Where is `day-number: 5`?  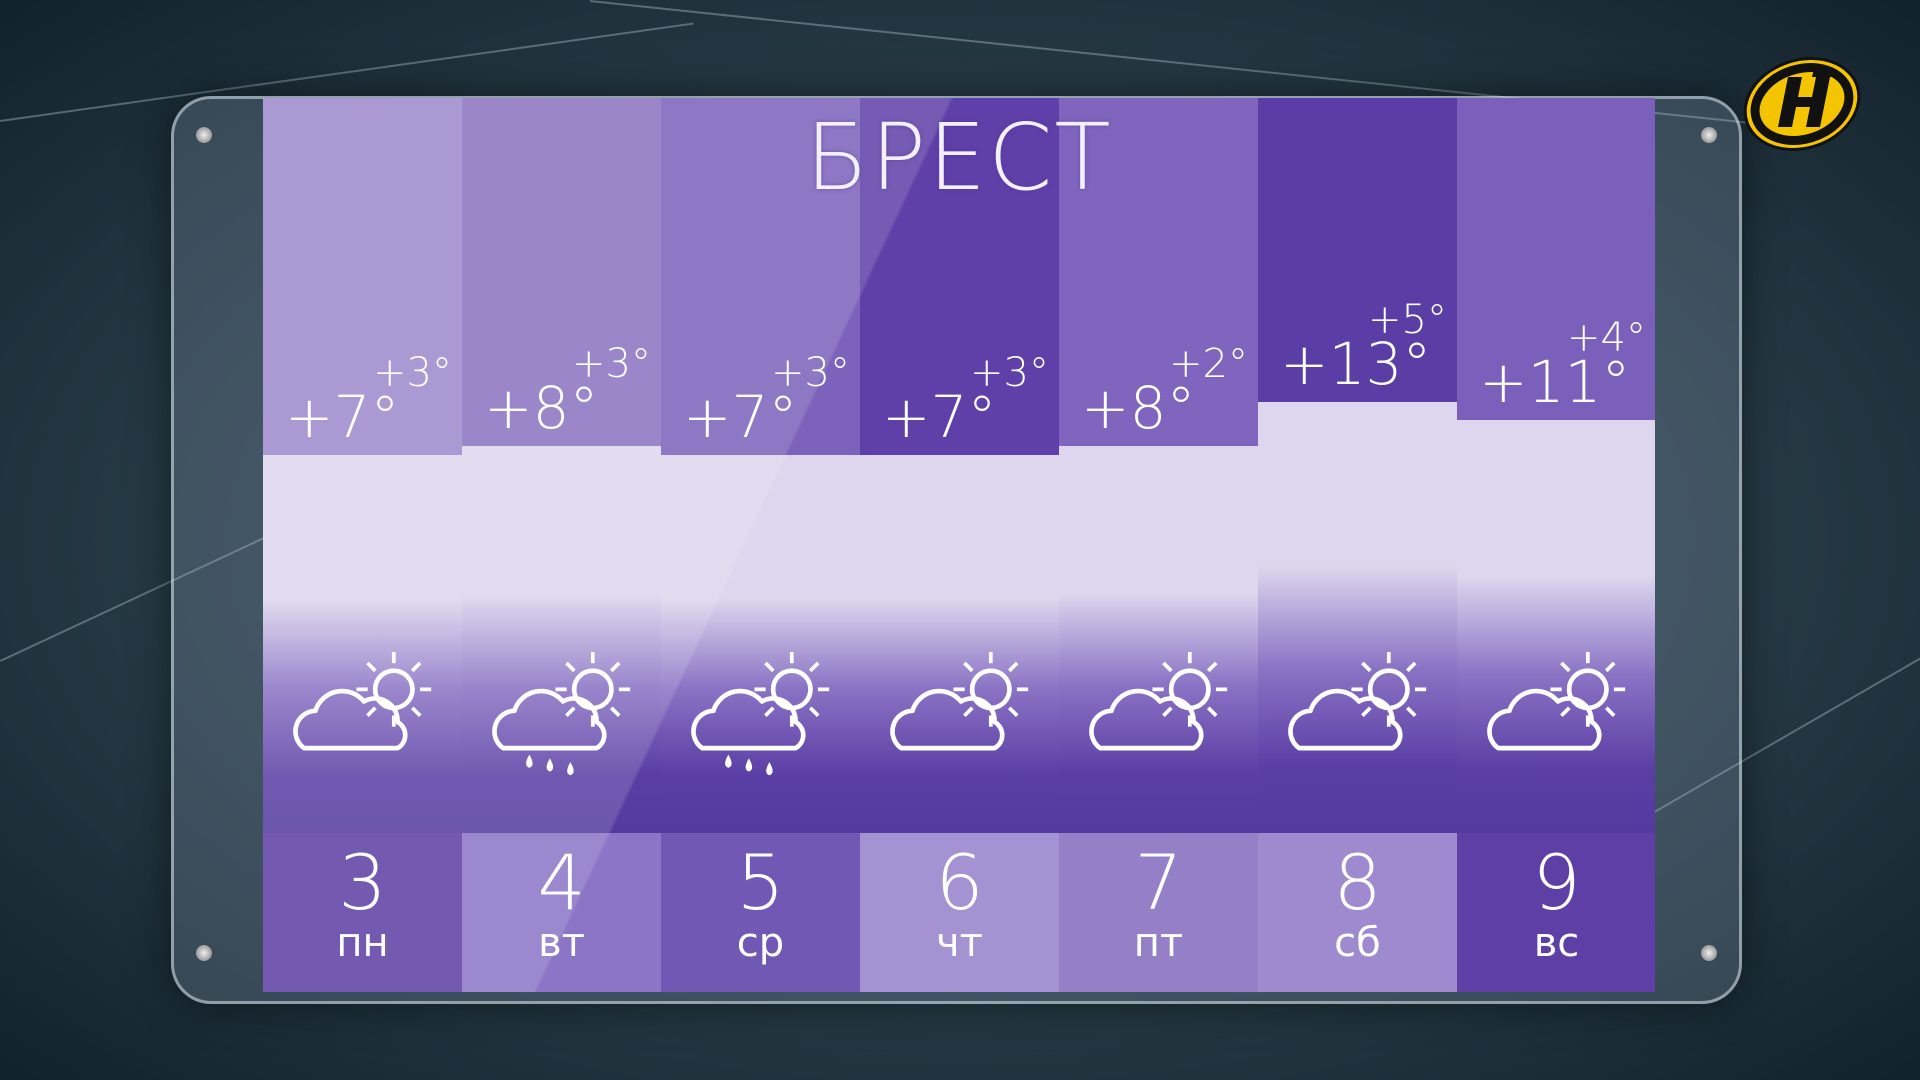
day-number: 5 is located at coordinates (760, 882).